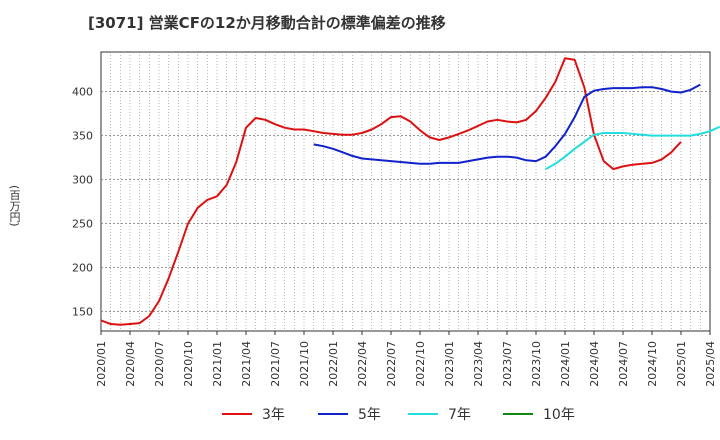 The width and height of the screenshot is (720, 440). I want to click on x-tick-label: 2024/01, so click(565, 364).